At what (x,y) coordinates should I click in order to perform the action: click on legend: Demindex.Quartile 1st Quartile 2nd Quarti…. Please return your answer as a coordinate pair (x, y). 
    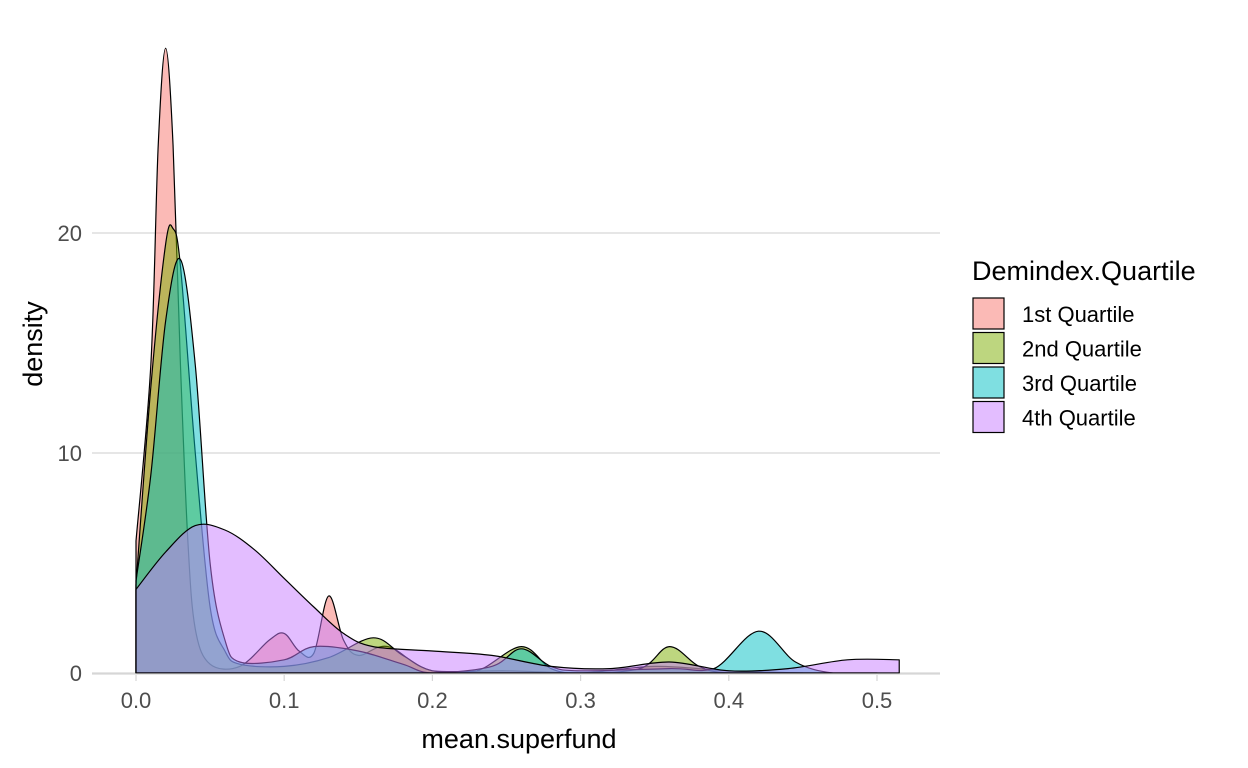
    Looking at the image, I should click on (1084, 345).